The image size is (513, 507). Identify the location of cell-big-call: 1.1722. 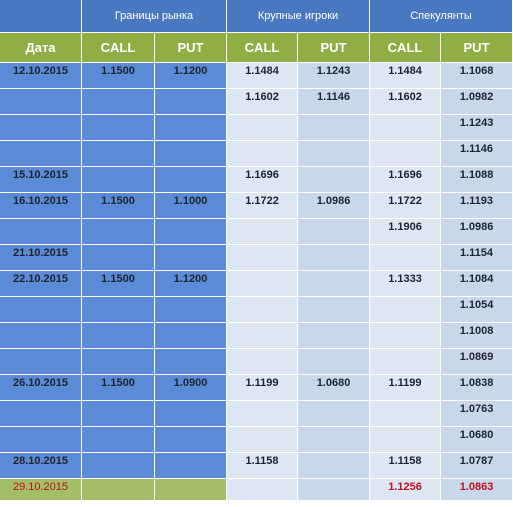
(263, 206).